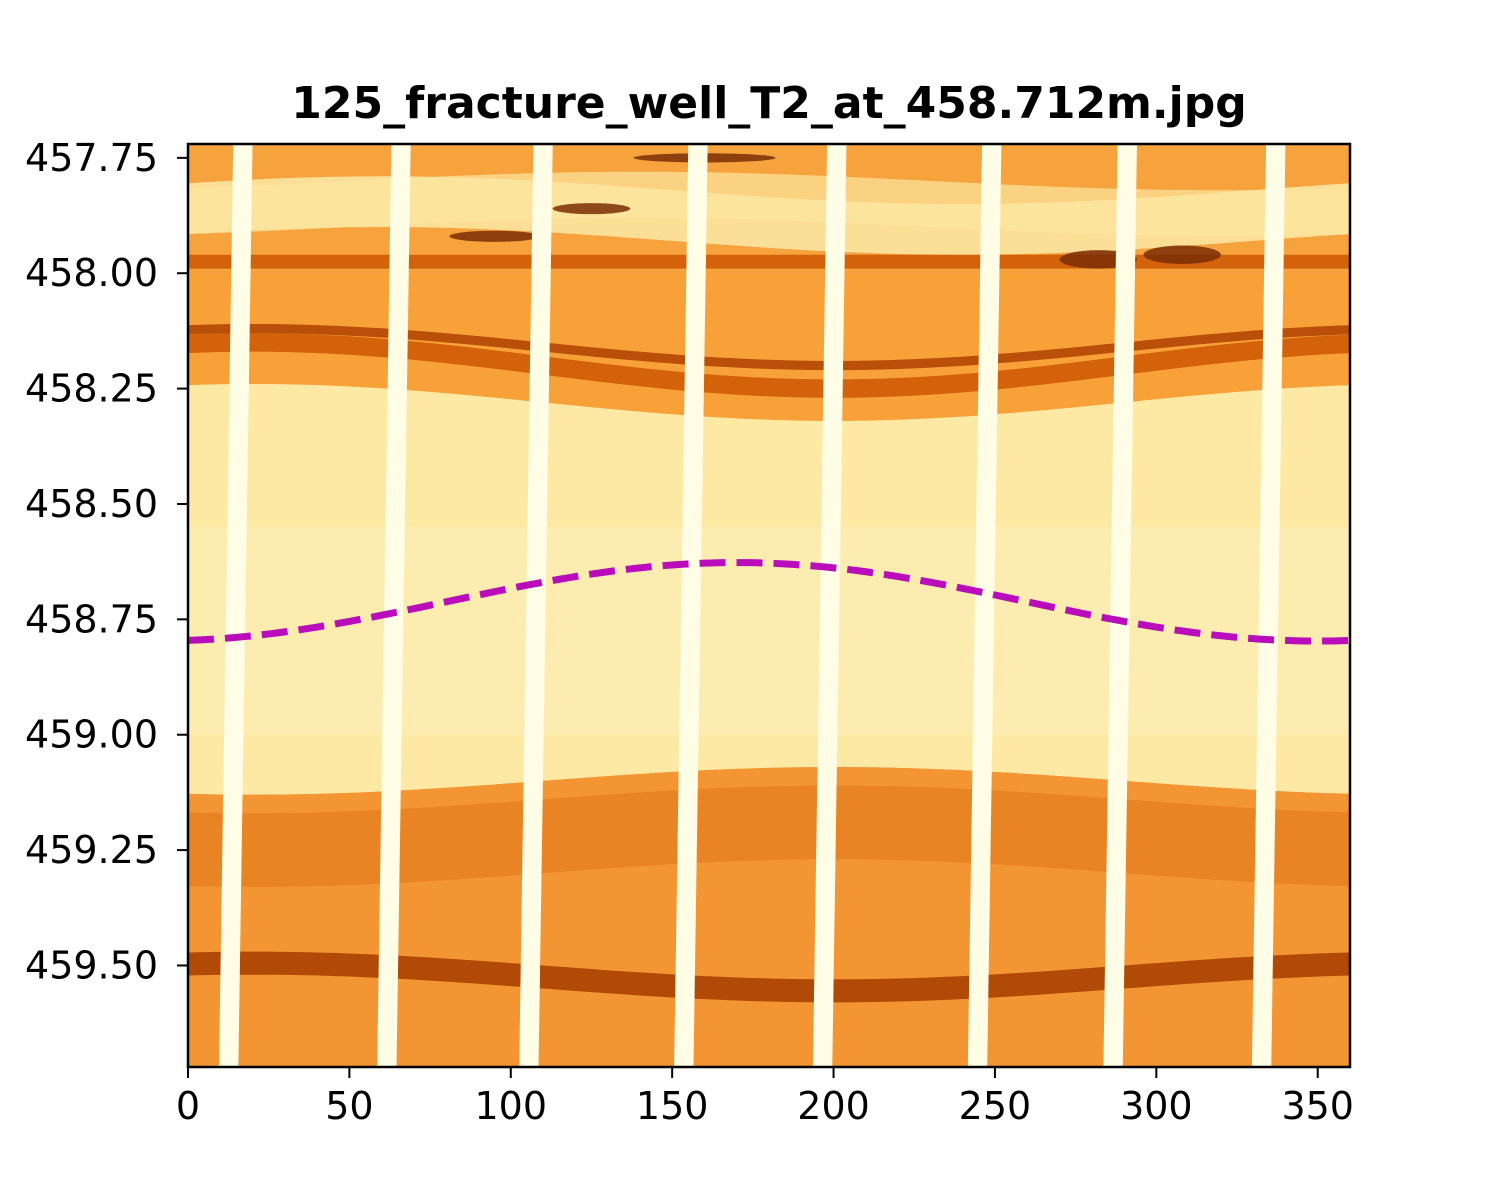 This screenshot has height=1200, width=1500. I want to click on x-tick-label-200: 200, so click(833, 1106).